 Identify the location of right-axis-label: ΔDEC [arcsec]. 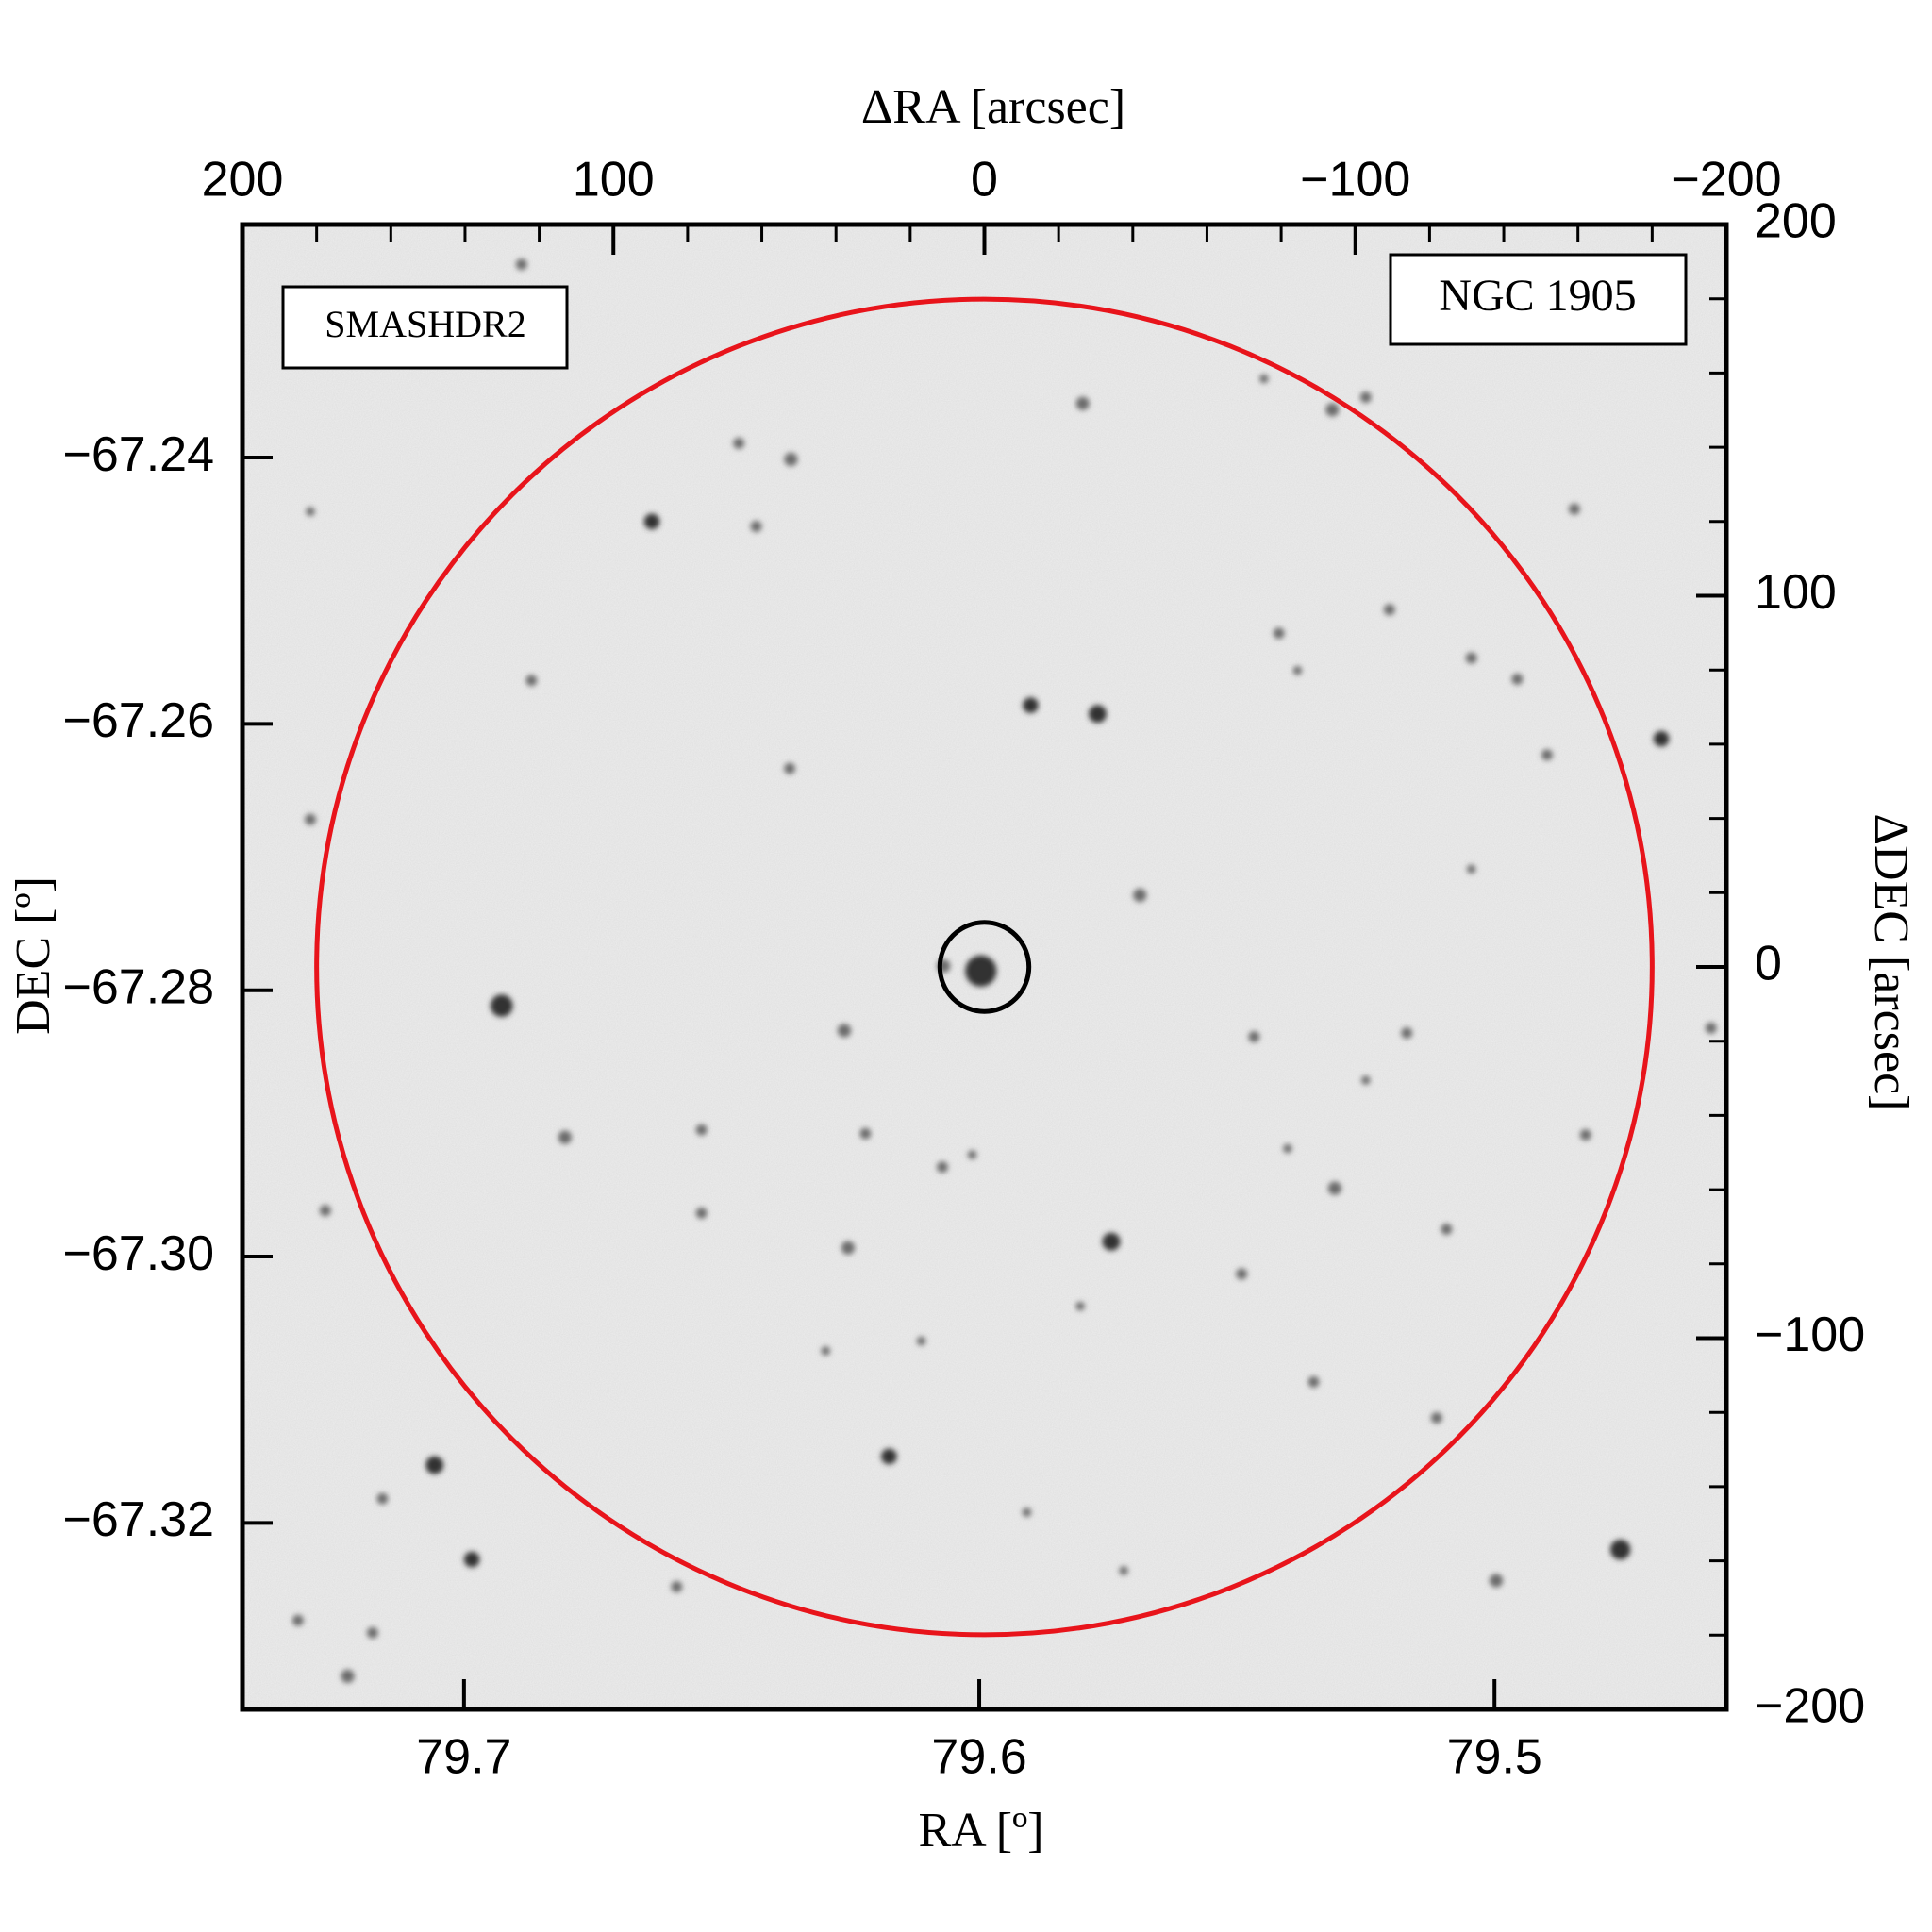
(1891, 963).